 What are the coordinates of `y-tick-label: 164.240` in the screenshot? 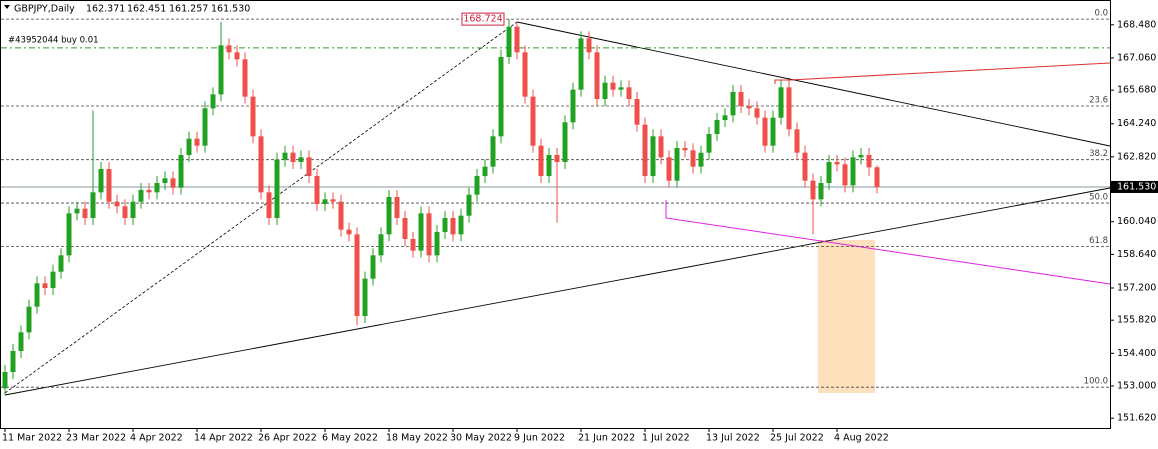 It's located at (1136, 123).